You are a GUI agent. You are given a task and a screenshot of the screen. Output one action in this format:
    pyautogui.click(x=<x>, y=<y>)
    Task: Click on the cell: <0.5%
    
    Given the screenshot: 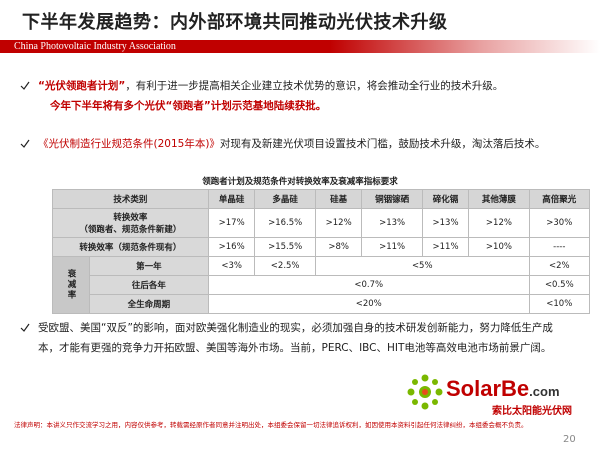 What is the action you would take?
    pyautogui.click(x=559, y=285)
    